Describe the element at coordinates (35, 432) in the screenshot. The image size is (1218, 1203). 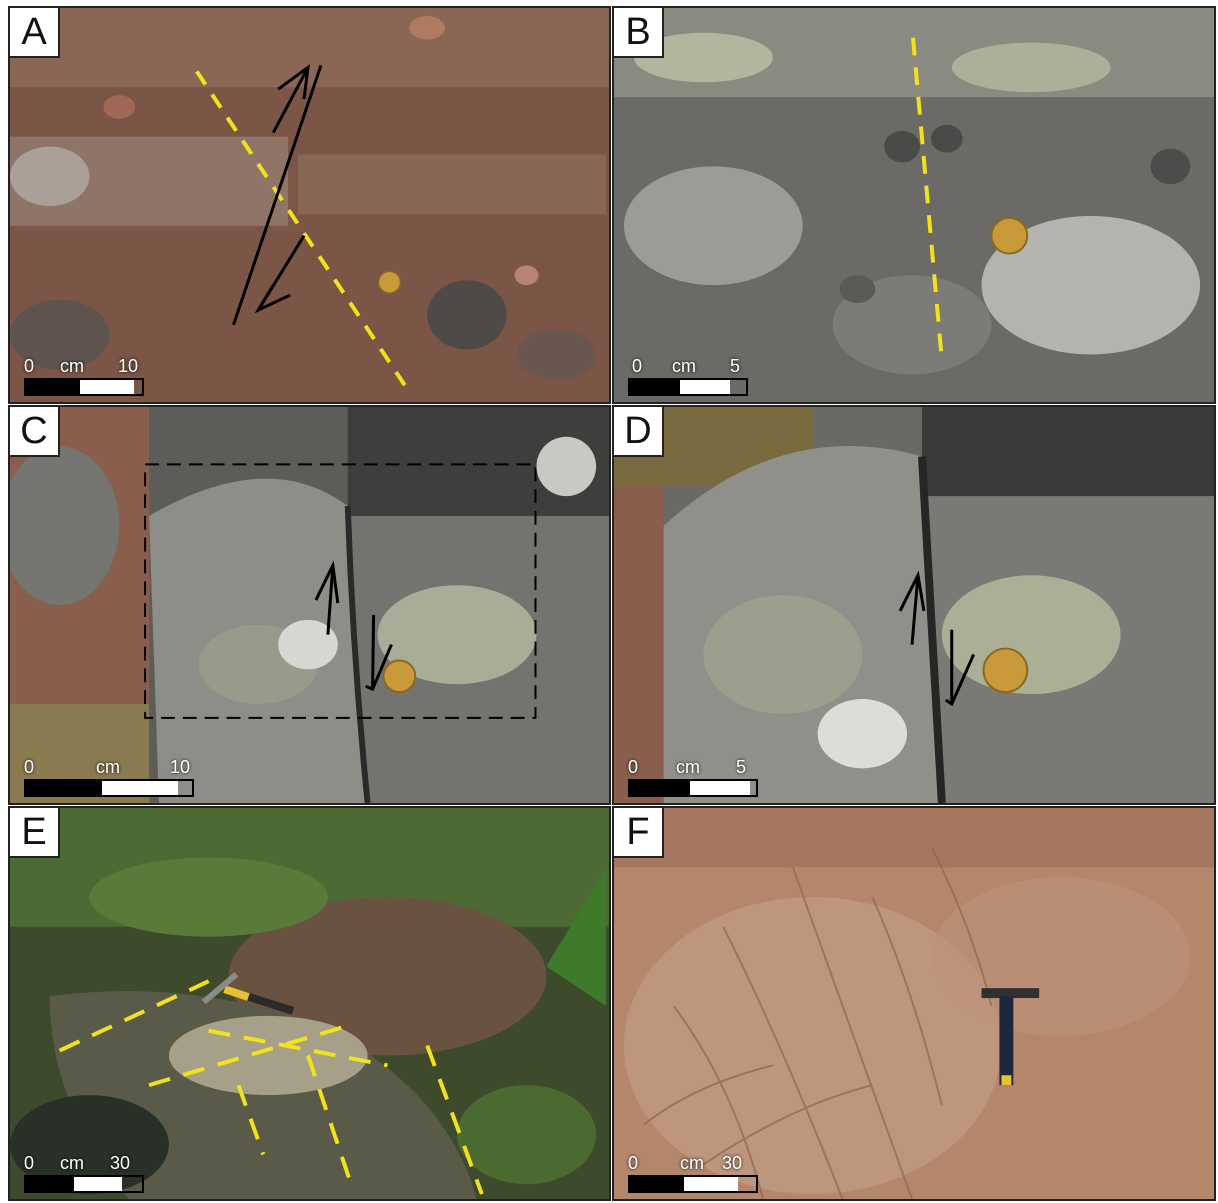
I see `panel-label: C` at that location.